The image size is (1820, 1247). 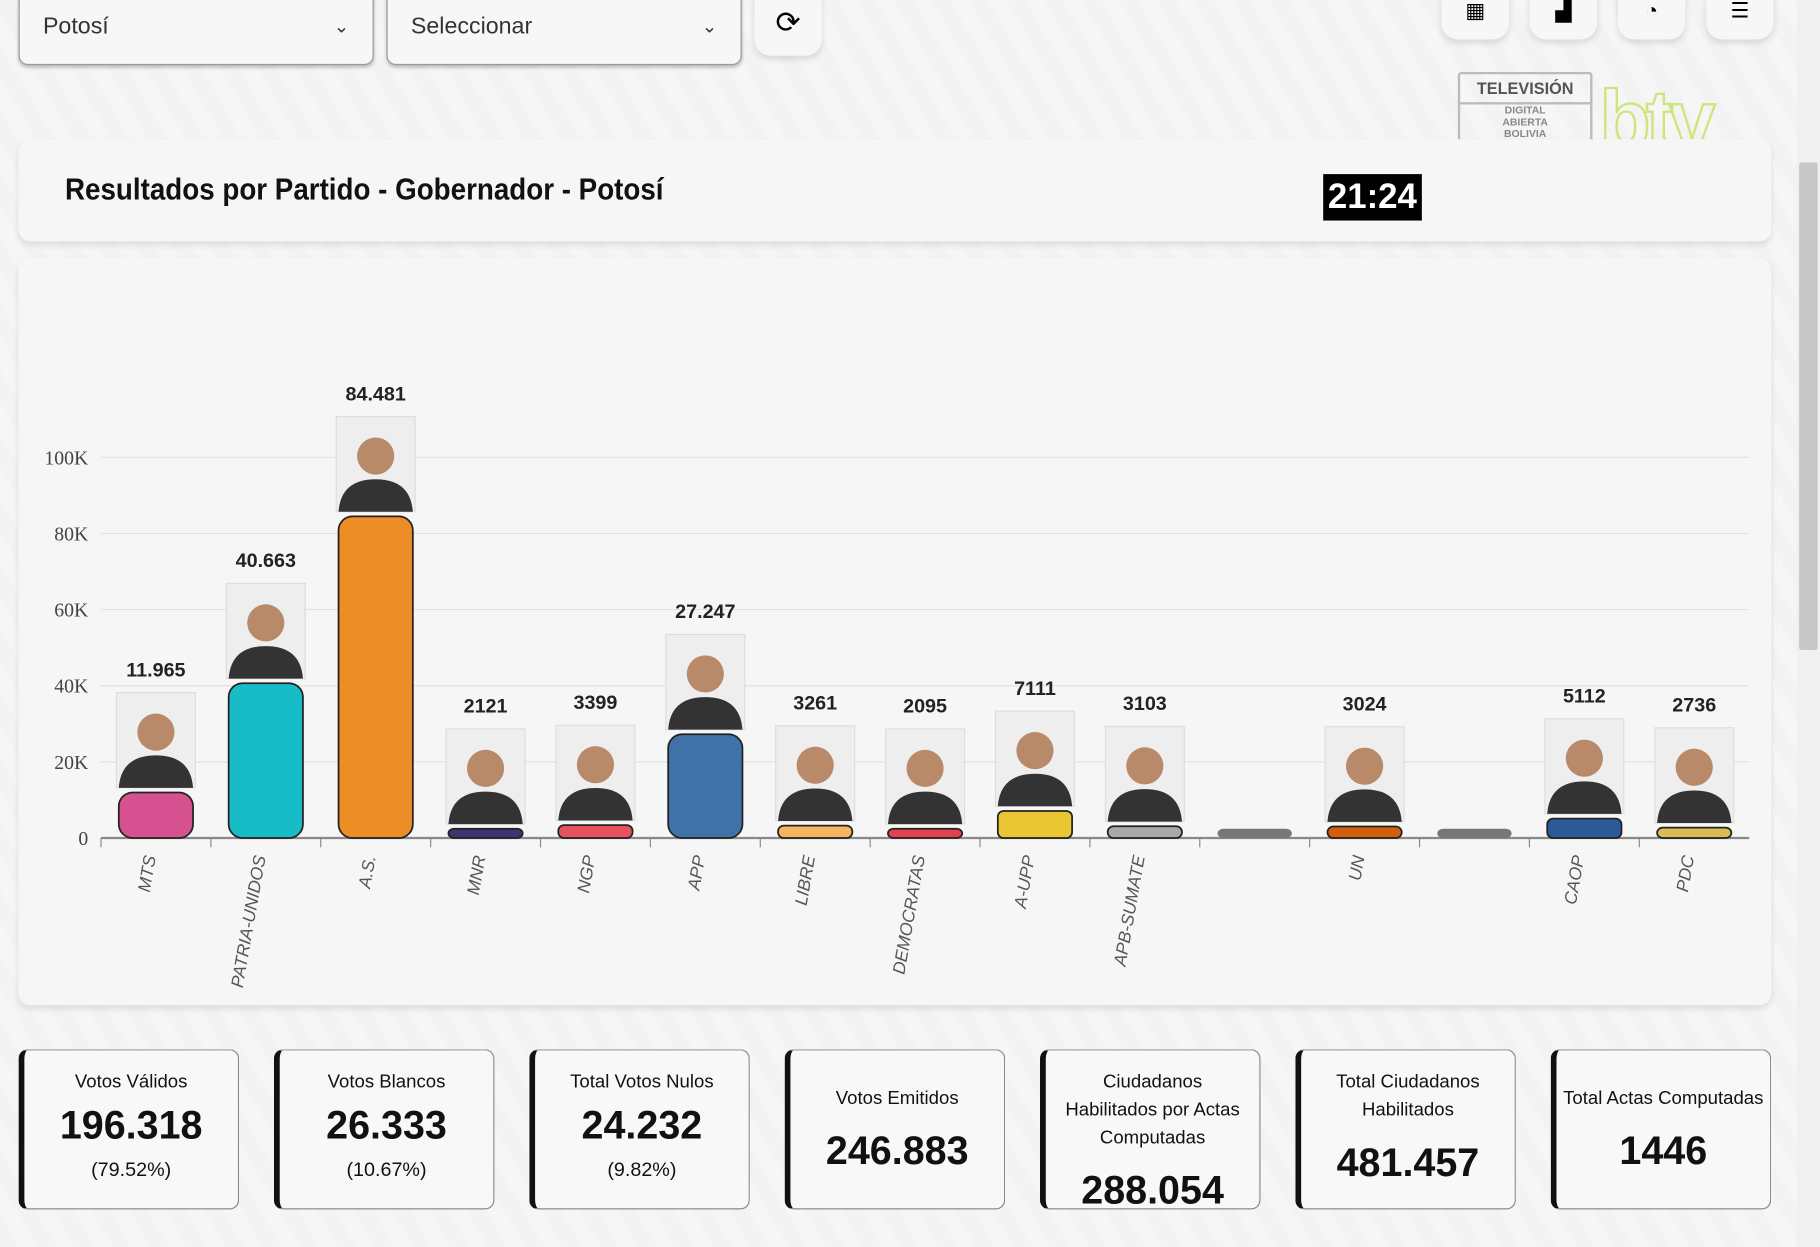 I want to click on refresh-button: ⟳, so click(x=788, y=28).